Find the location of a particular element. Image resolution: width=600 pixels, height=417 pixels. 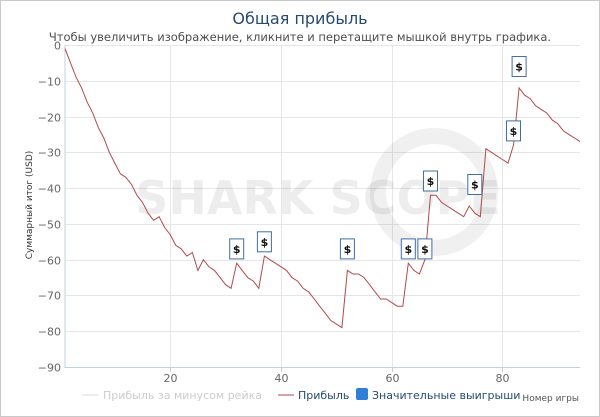

x-tick-label: 20 is located at coordinates (171, 378).